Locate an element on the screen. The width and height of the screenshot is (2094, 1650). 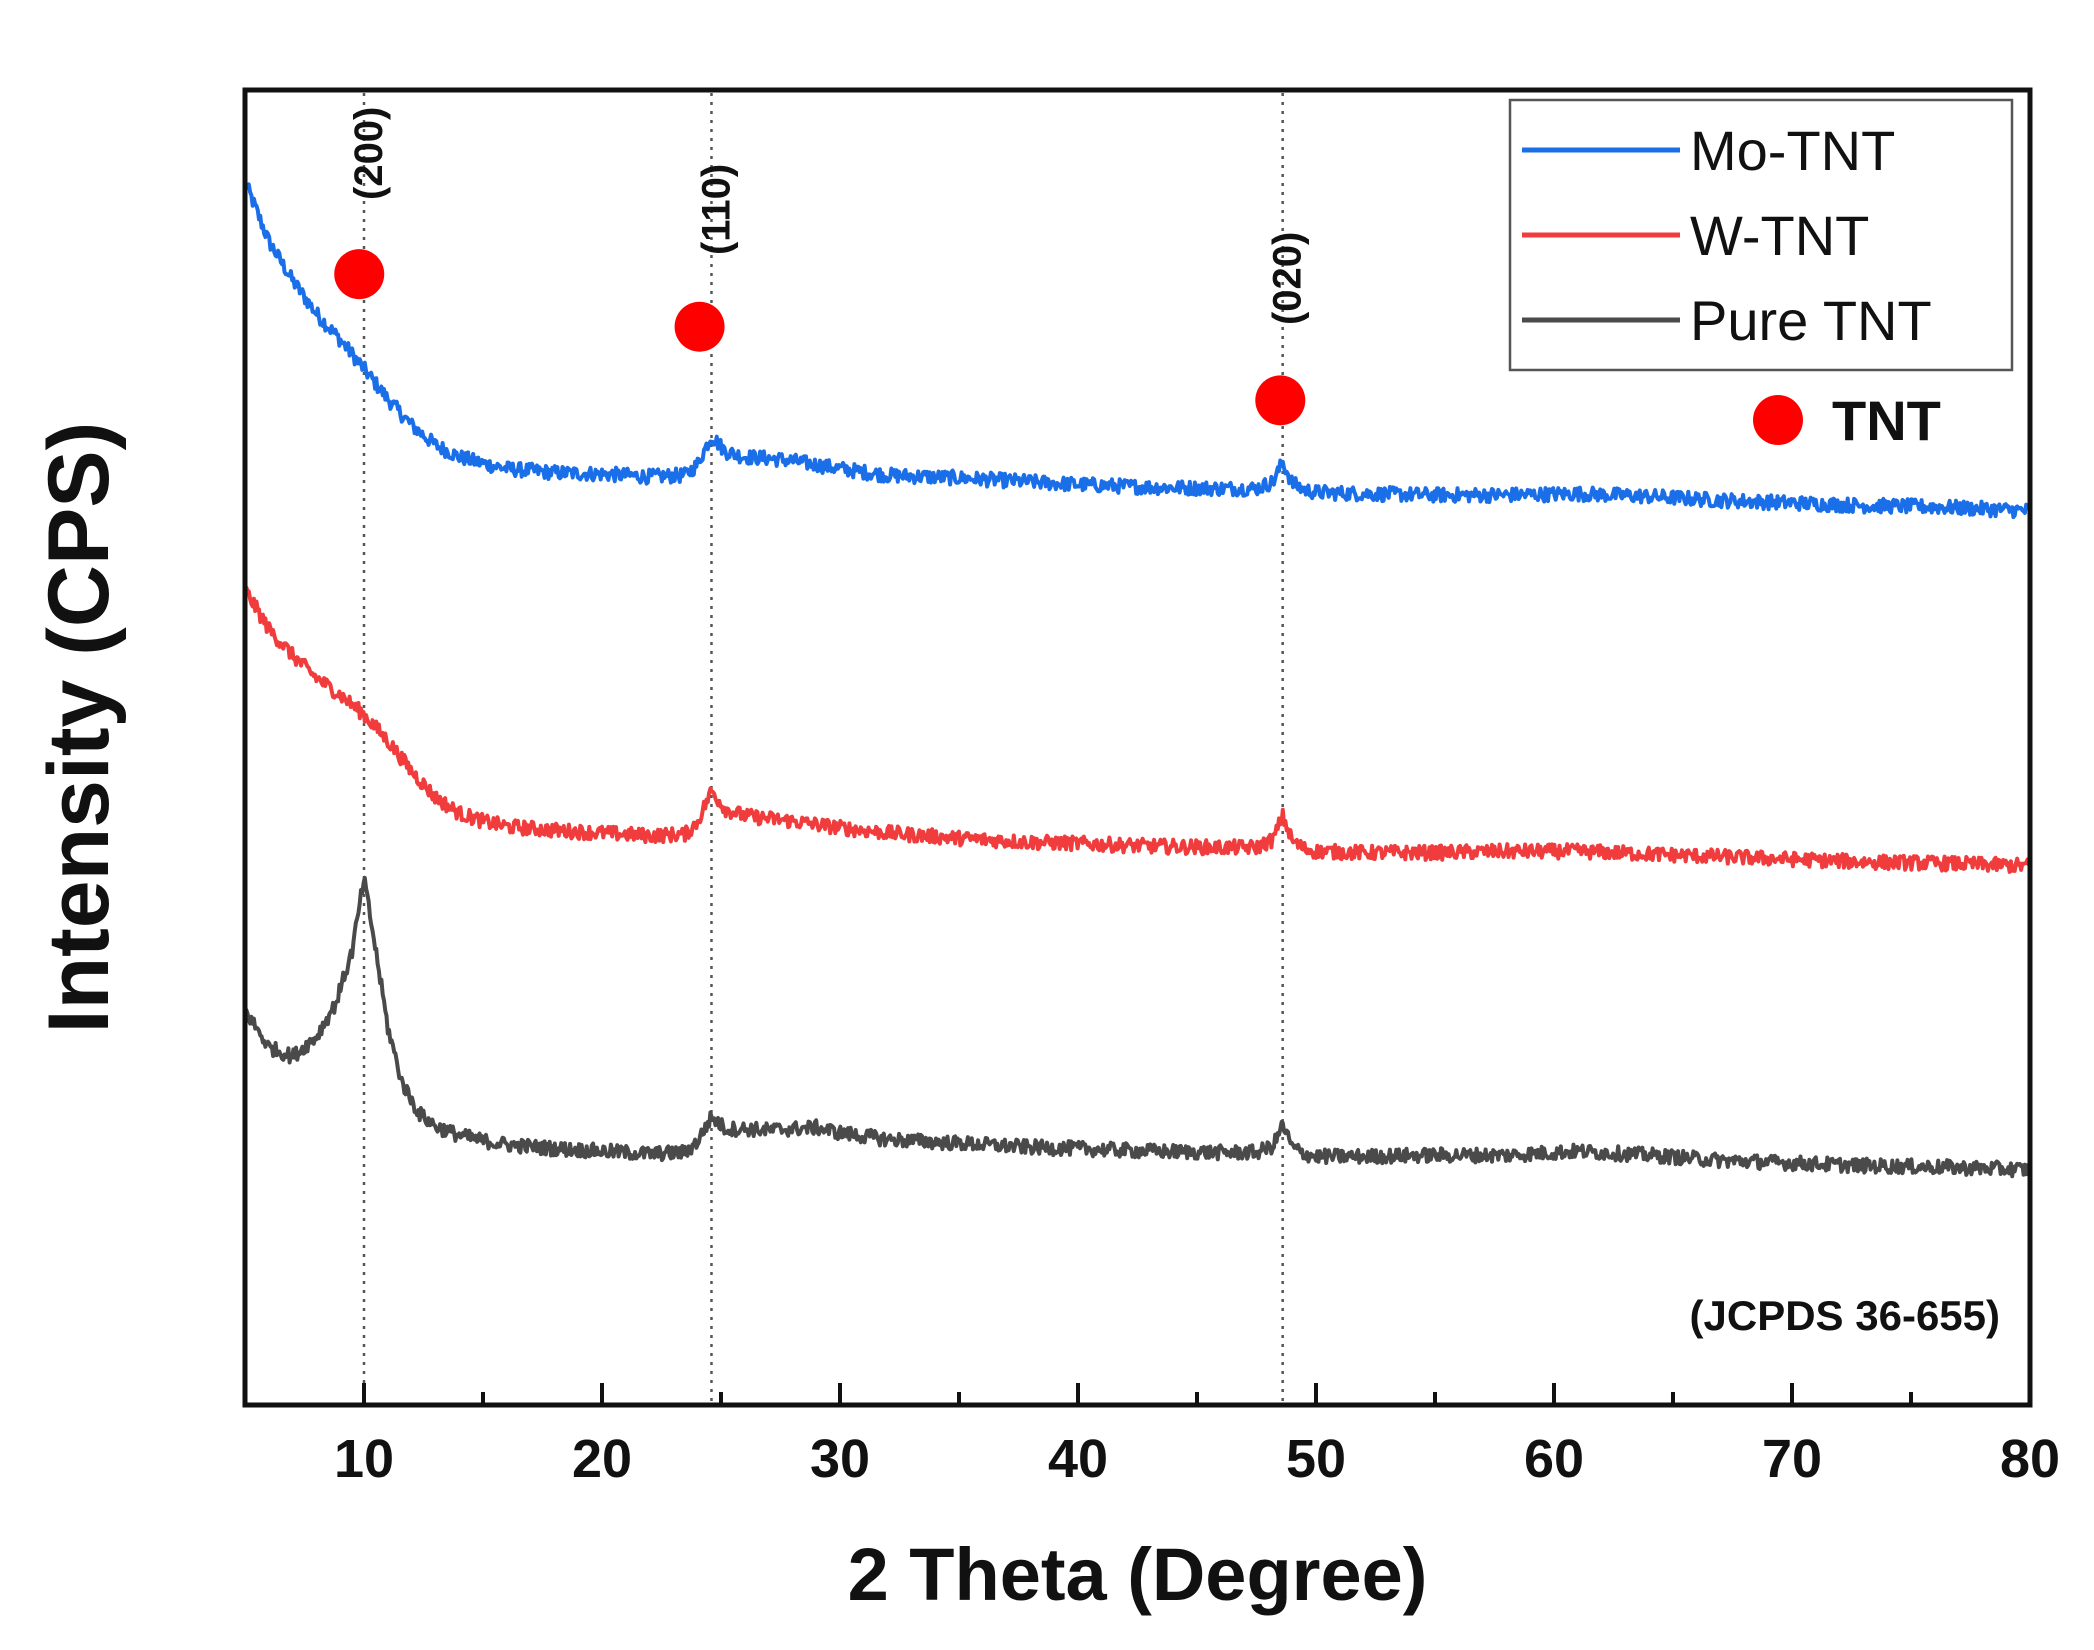
x-tick-label: 80 is located at coordinates (2030, 1459).